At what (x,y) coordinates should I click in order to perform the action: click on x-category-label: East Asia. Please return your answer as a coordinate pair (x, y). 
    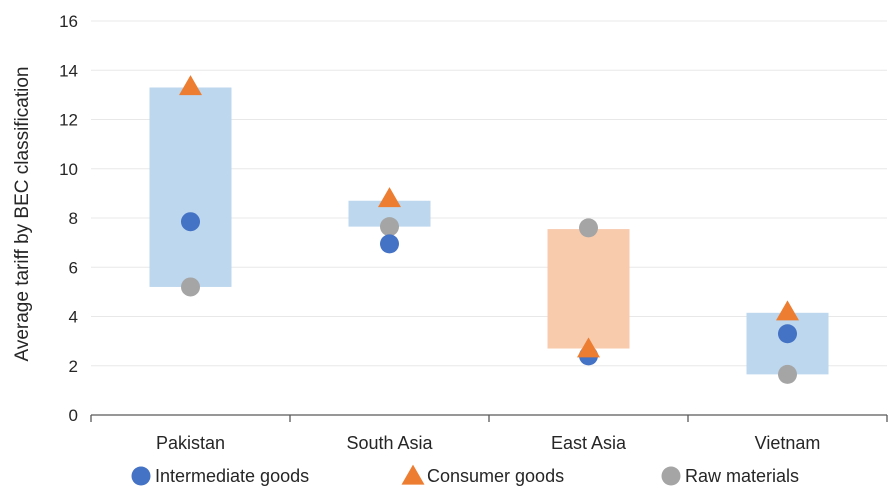
    Looking at the image, I should click on (589, 443).